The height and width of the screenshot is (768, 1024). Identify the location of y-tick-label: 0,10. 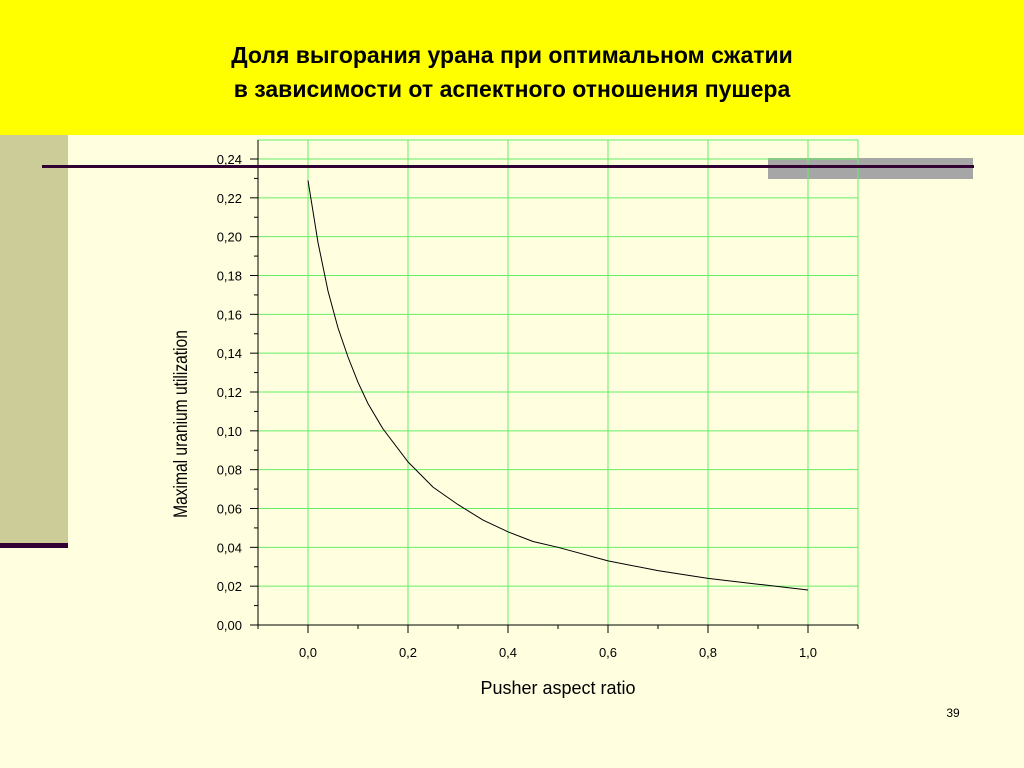
(229, 431).